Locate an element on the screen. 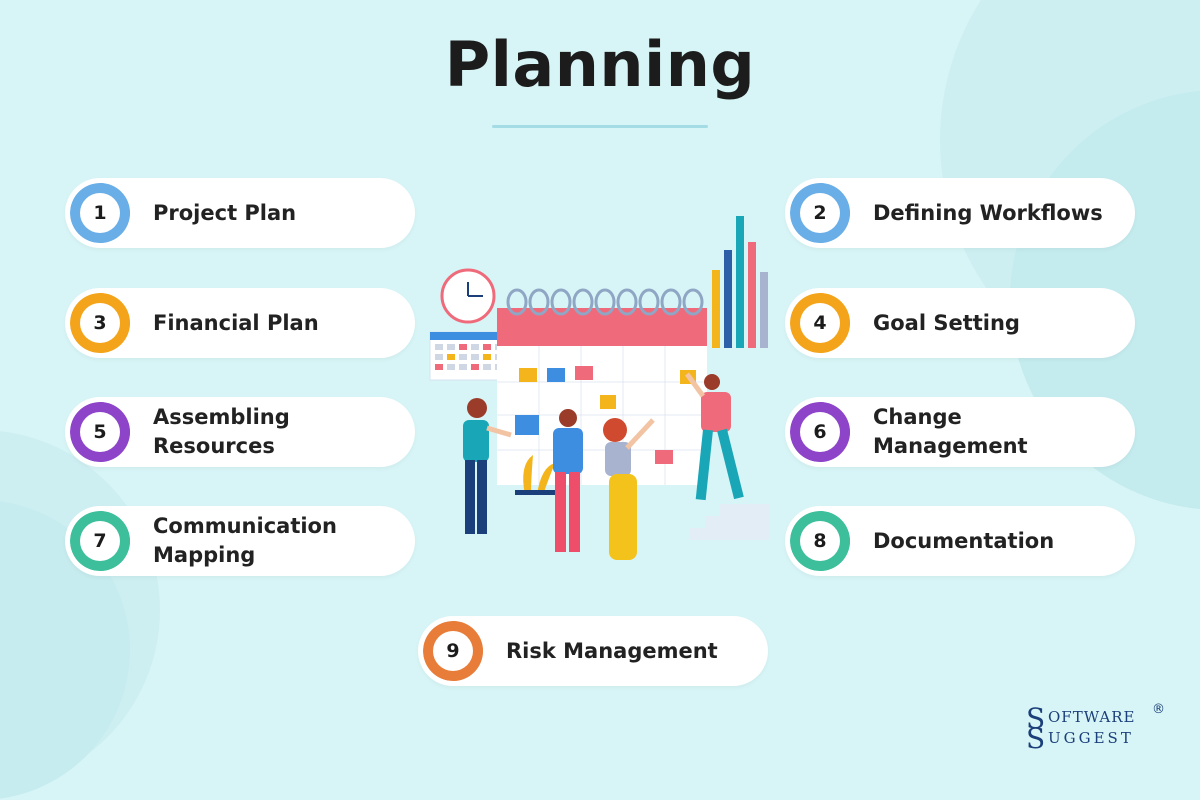 The image size is (1200, 800). badge-number: 8 is located at coordinates (820, 541).